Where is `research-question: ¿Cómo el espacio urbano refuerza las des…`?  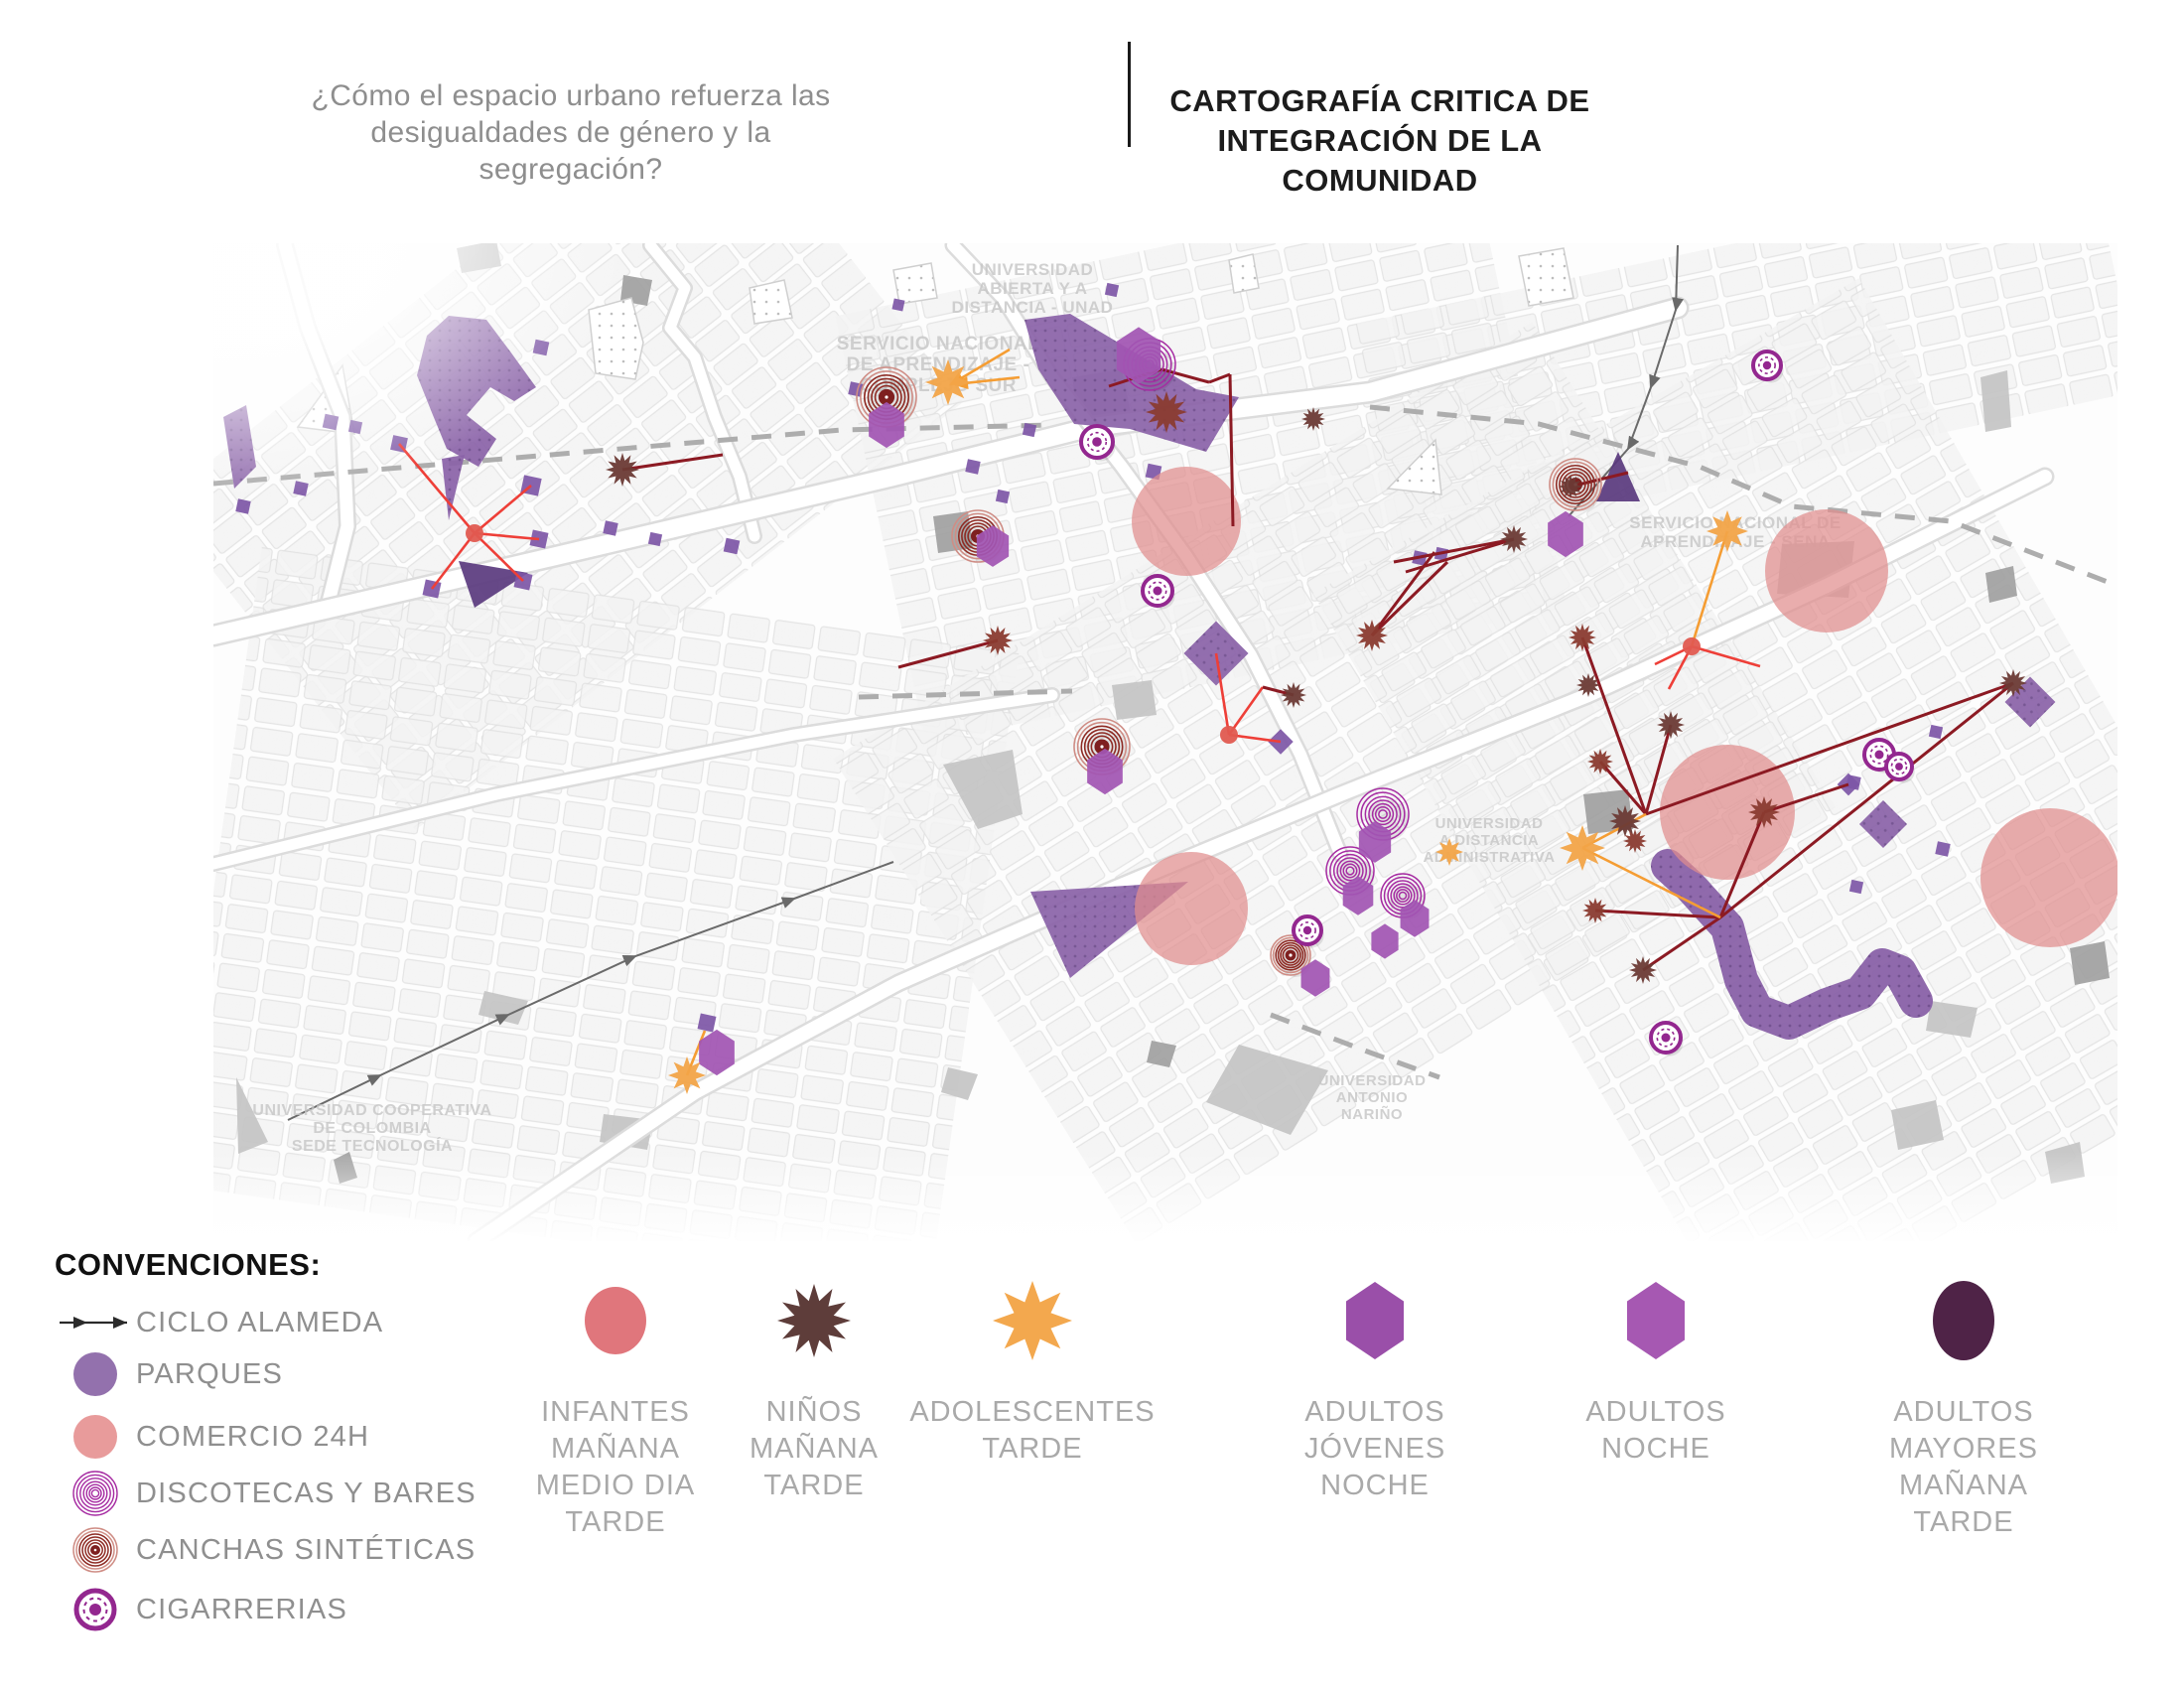
research-question: ¿Cómo el espacio urbano refuerza las des… is located at coordinates (571, 132).